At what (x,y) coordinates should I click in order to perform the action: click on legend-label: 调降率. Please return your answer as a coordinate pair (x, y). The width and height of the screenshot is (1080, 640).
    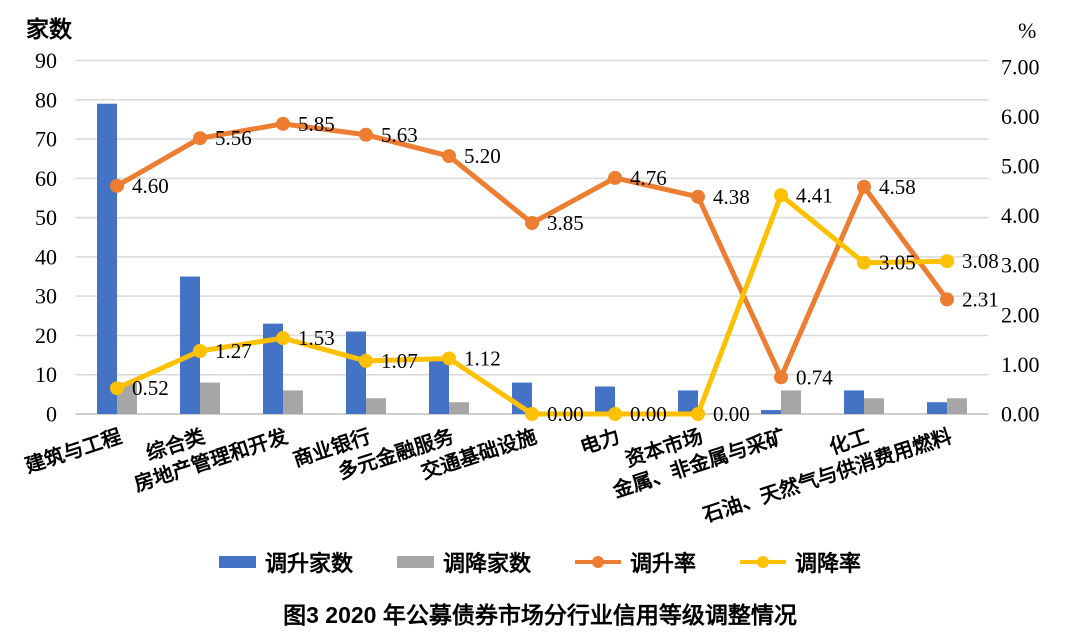
    Looking at the image, I should click on (828, 563).